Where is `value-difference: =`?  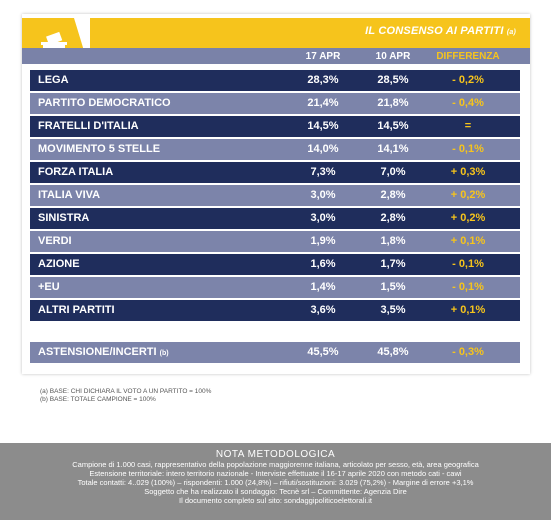
value-difference: = is located at coordinates (468, 126).